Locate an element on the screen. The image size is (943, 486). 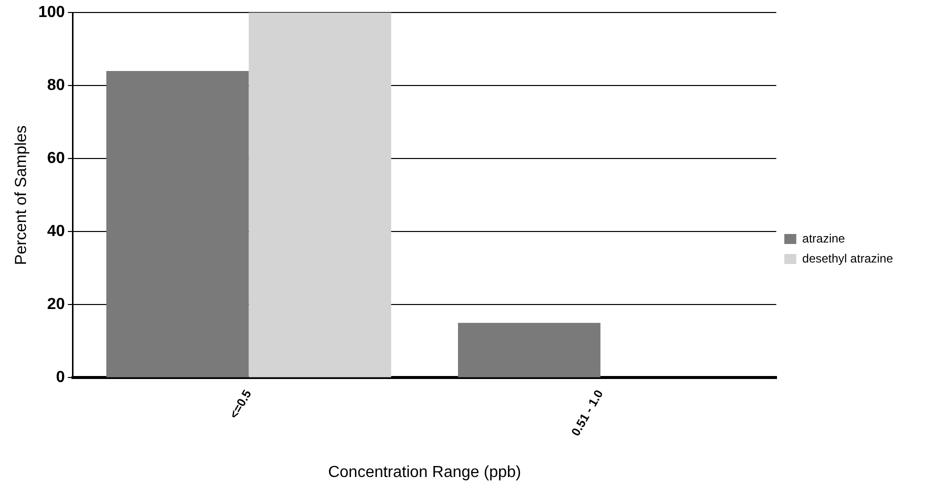
y-tick-label: 20 is located at coordinates (56, 305).